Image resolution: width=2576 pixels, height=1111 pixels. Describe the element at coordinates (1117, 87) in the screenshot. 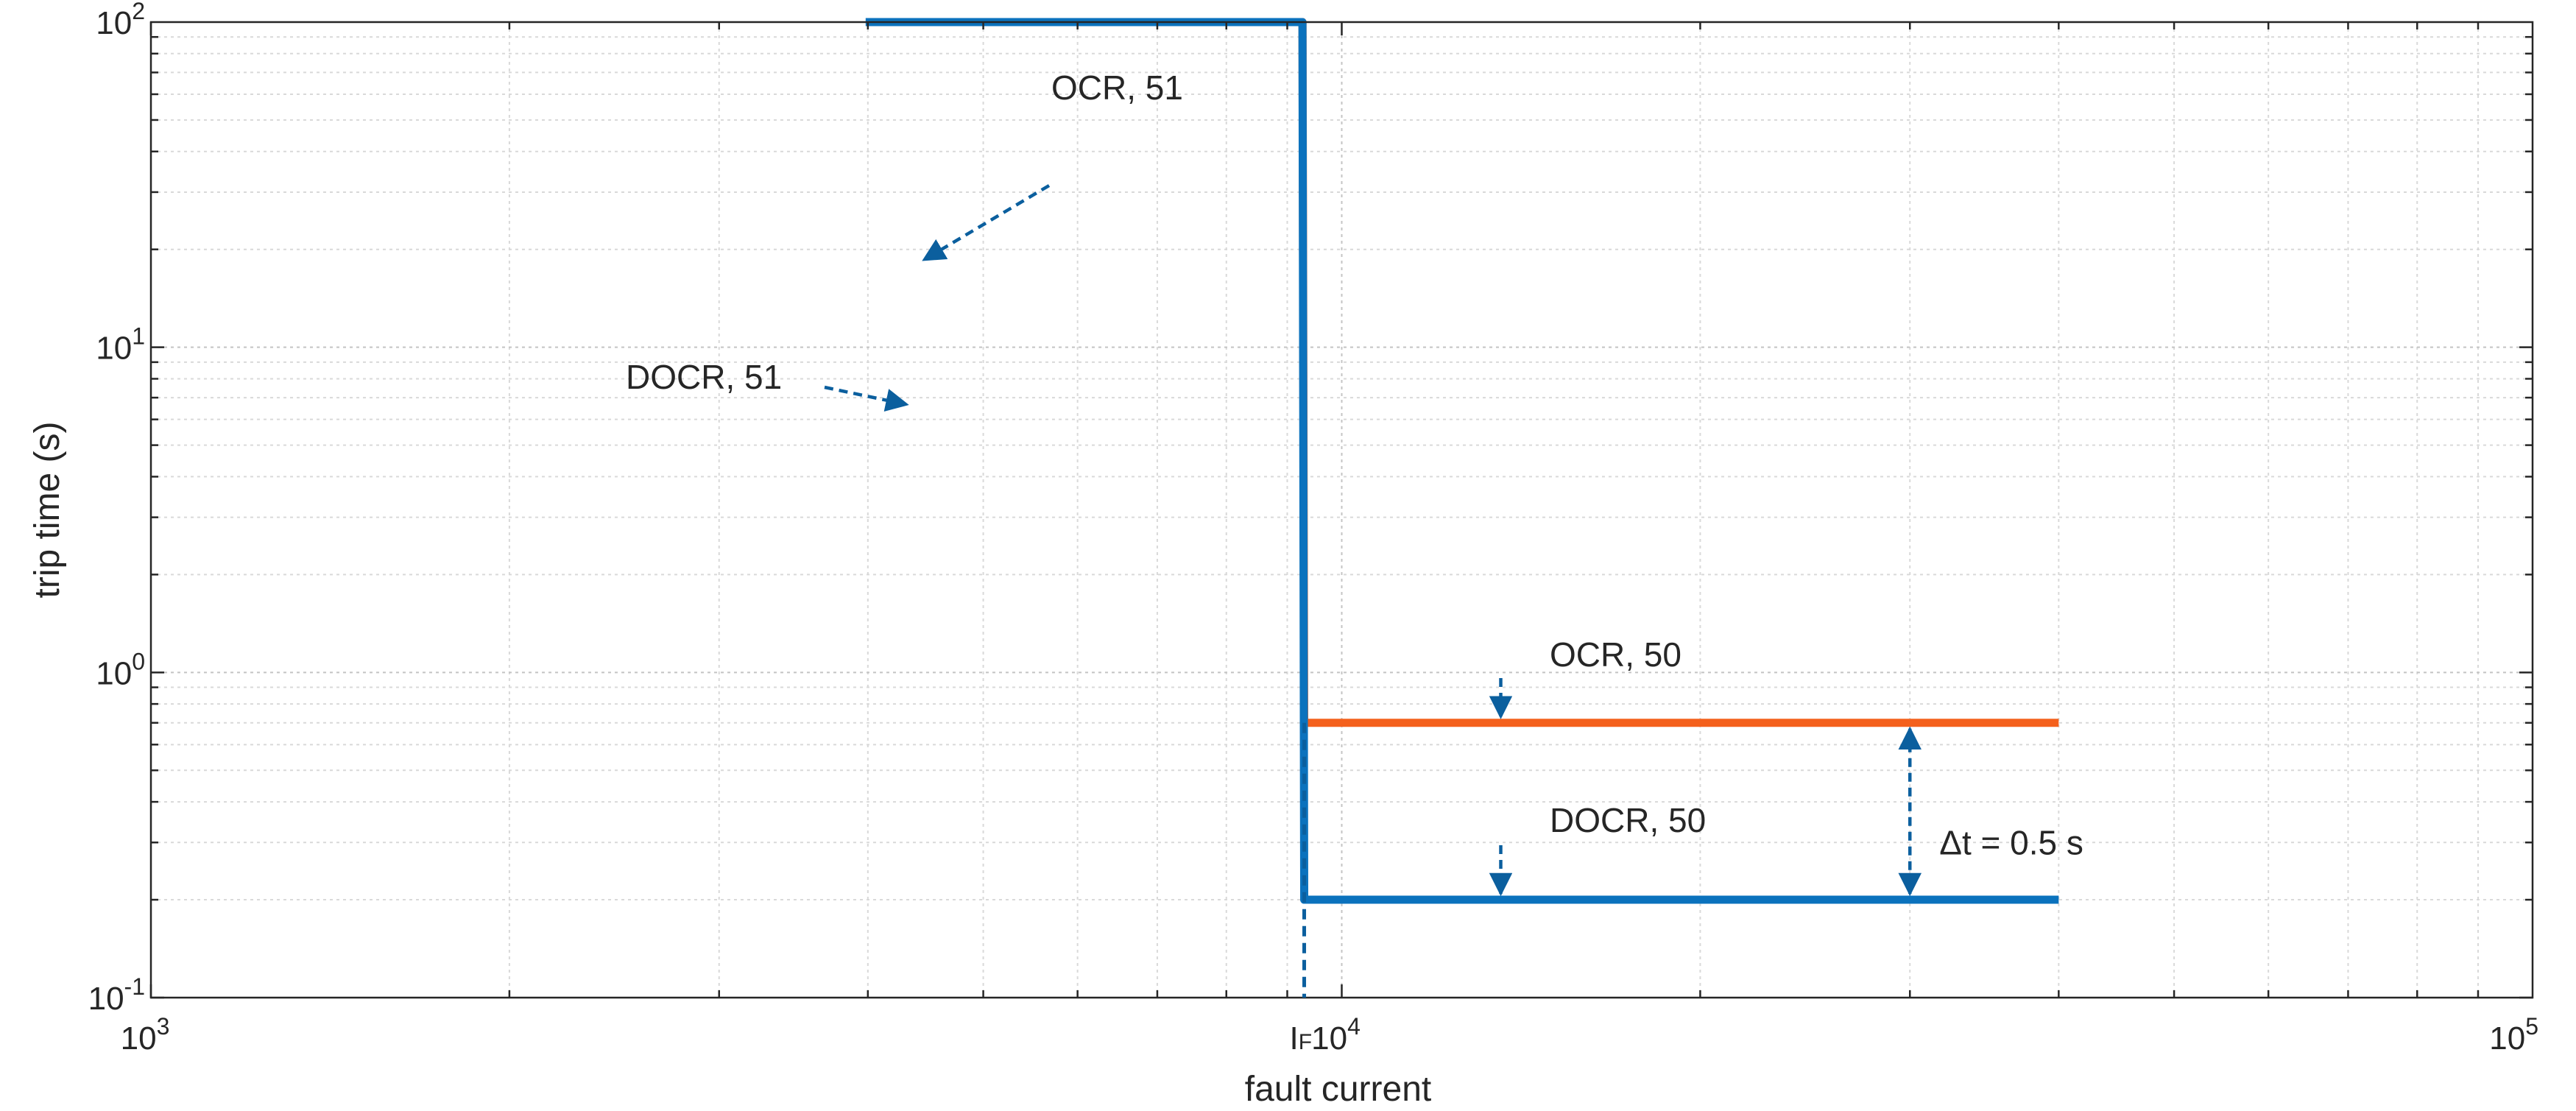

I see `annotation-ocr-51: OCR, 51` at that location.